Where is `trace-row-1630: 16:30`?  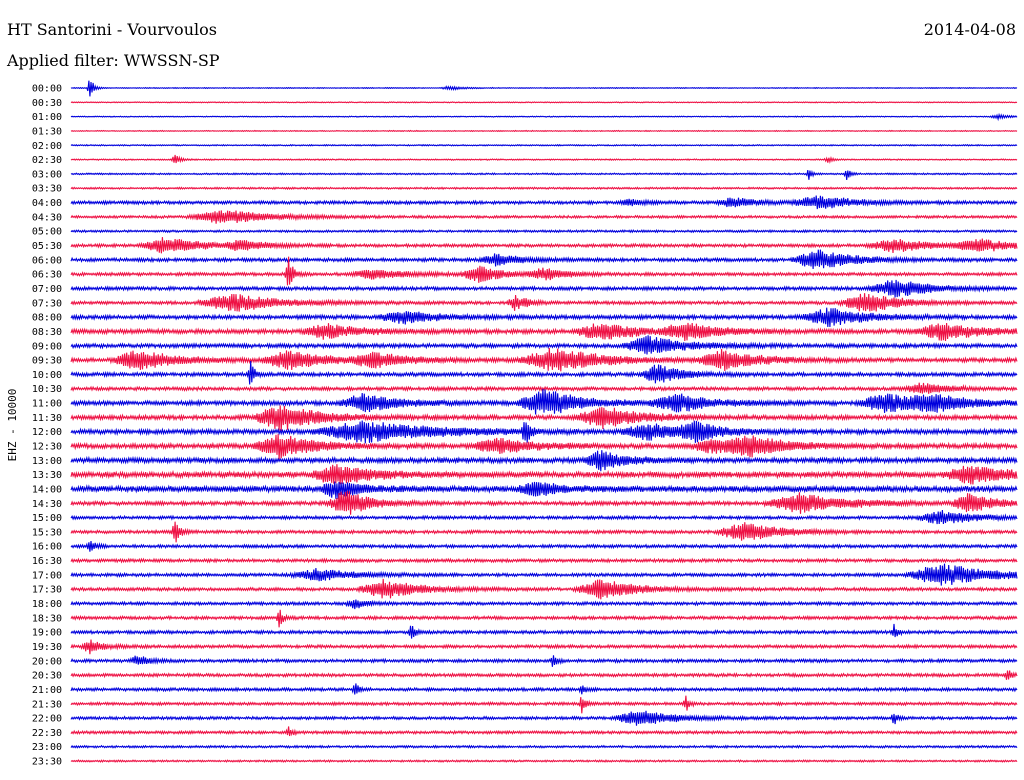 trace-row-1630: 16:30 is located at coordinates (525, 561).